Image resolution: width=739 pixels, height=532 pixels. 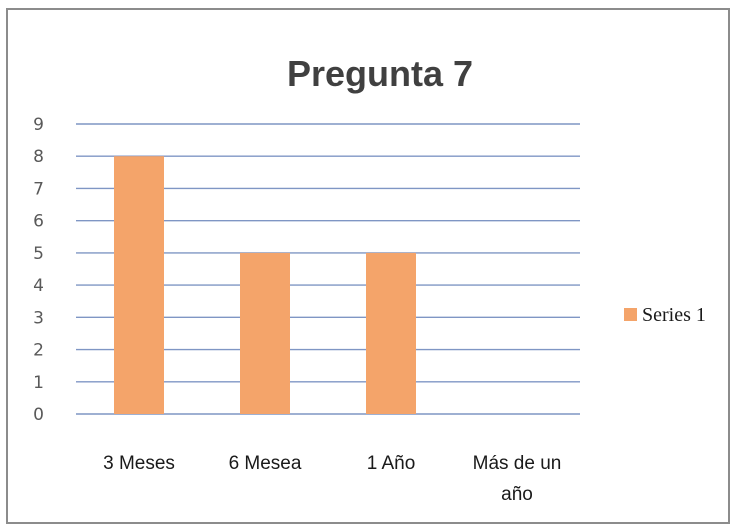 I want to click on y-tick-label: 2, so click(x=38, y=351).